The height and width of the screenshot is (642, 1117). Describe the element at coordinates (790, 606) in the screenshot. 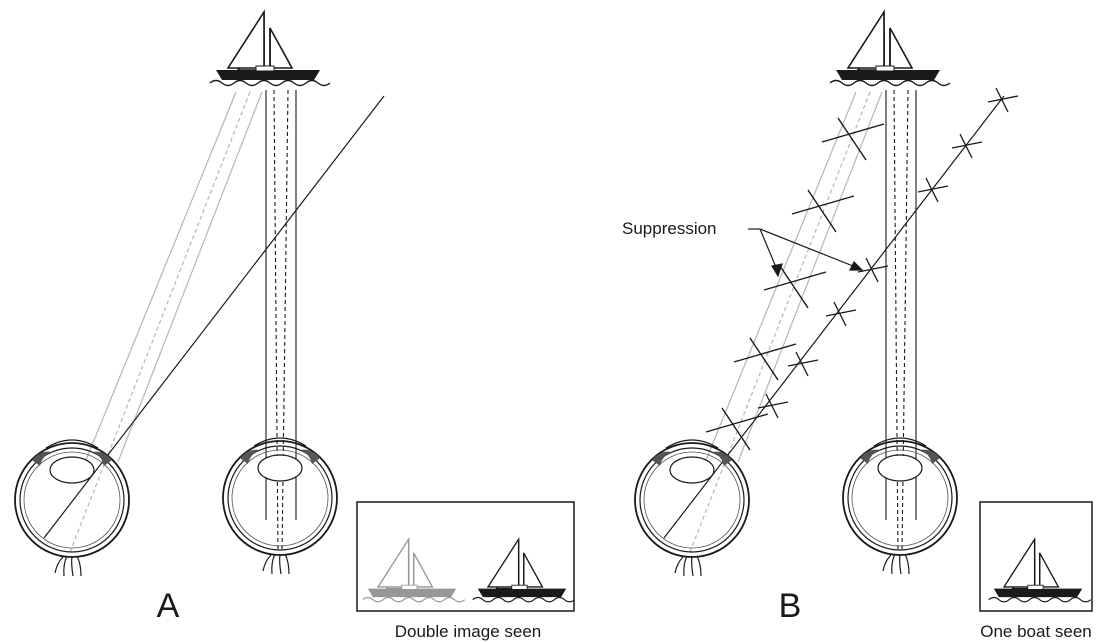

I see `panel-b-letter: B` at that location.